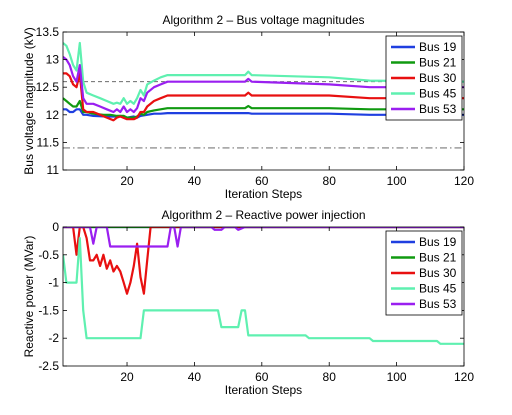  I want to click on y-tick-label: -0.5, so click(48, 255).